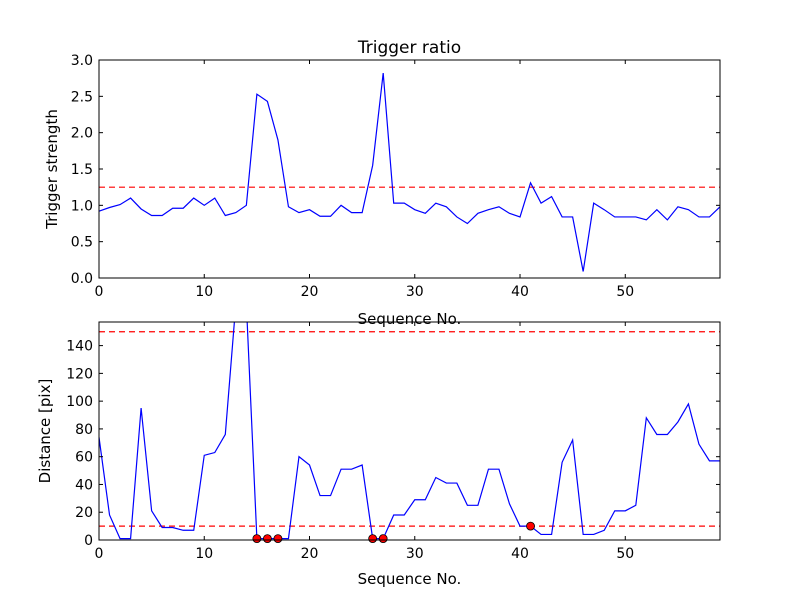 This screenshot has height=600, width=800. What do you see at coordinates (415, 292) in the screenshot?
I see `top-x-tick-label: 30` at bounding box center [415, 292].